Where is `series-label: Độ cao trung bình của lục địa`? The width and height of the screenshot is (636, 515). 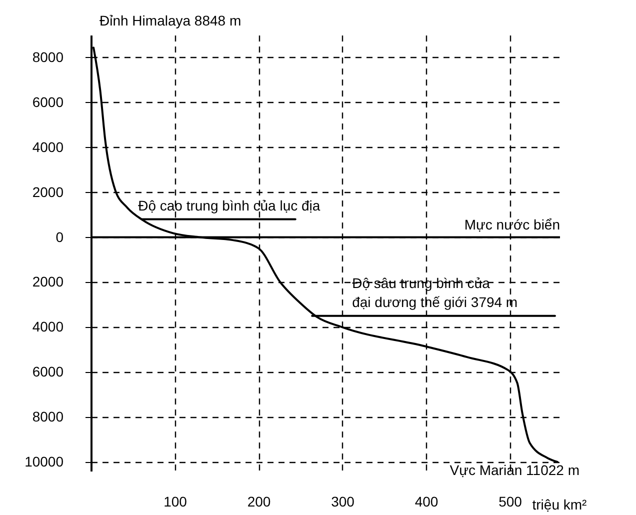
series-label: Độ cao trung bình của lục địa is located at coordinates (229, 205).